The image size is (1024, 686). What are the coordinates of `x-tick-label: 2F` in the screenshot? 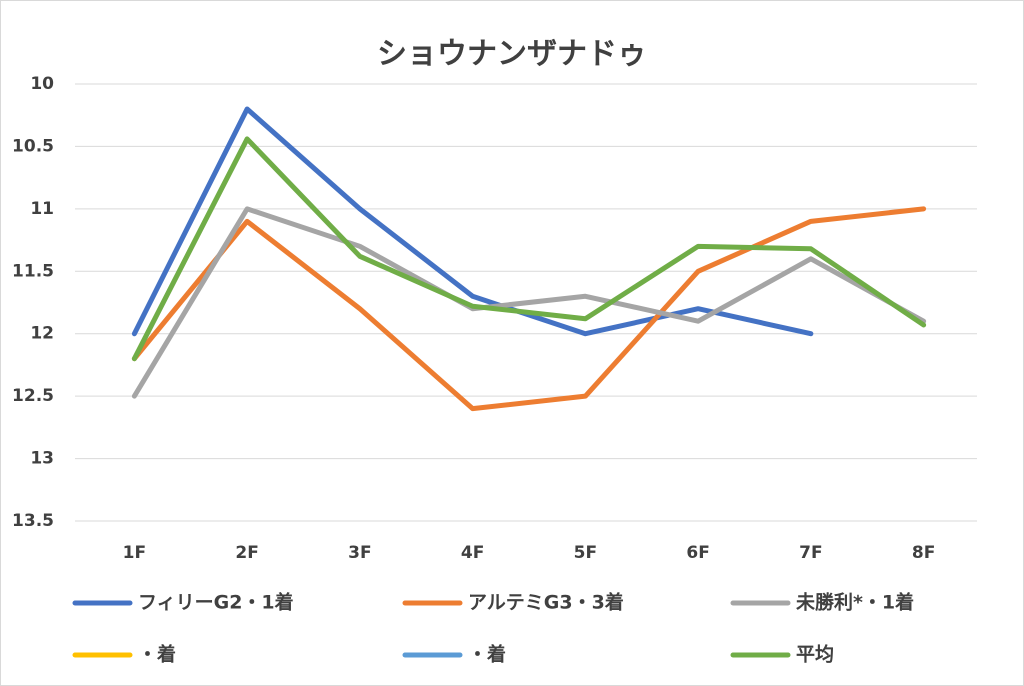 It's located at (246, 553).